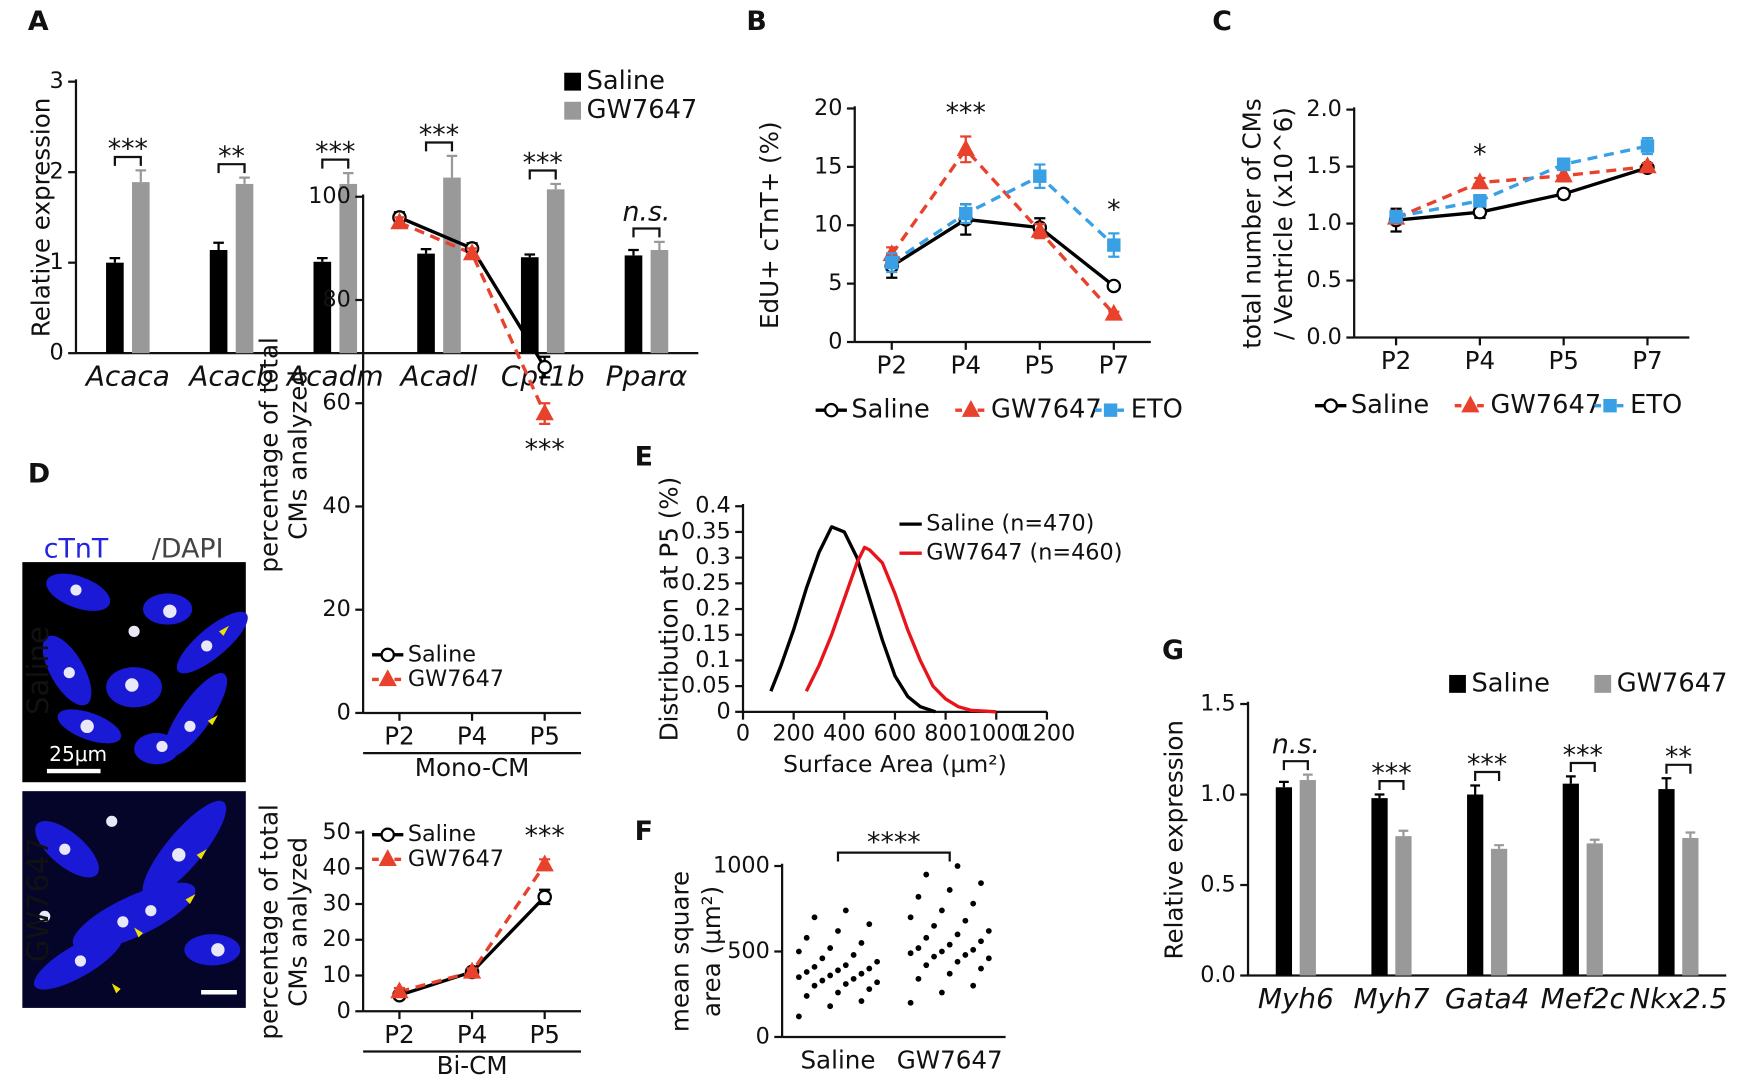  Describe the element at coordinates (127, 376) in the screenshot. I see `x-tick-label: Acaca` at that location.